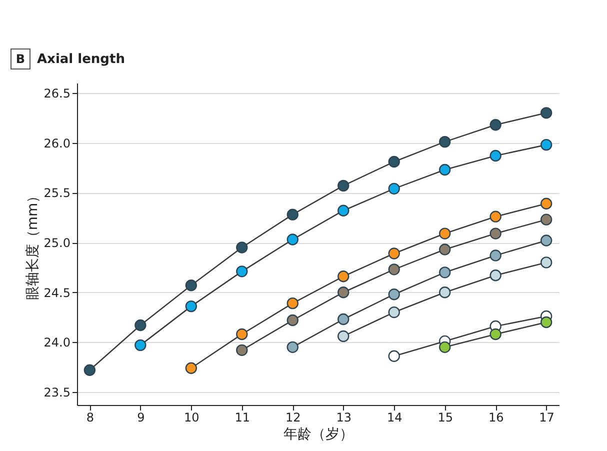 The width and height of the screenshot is (607, 451). What do you see at coordinates (57, 393) in the screenshot?
I see `y-tick-label: 23.5` at bounding box center [57, 393].